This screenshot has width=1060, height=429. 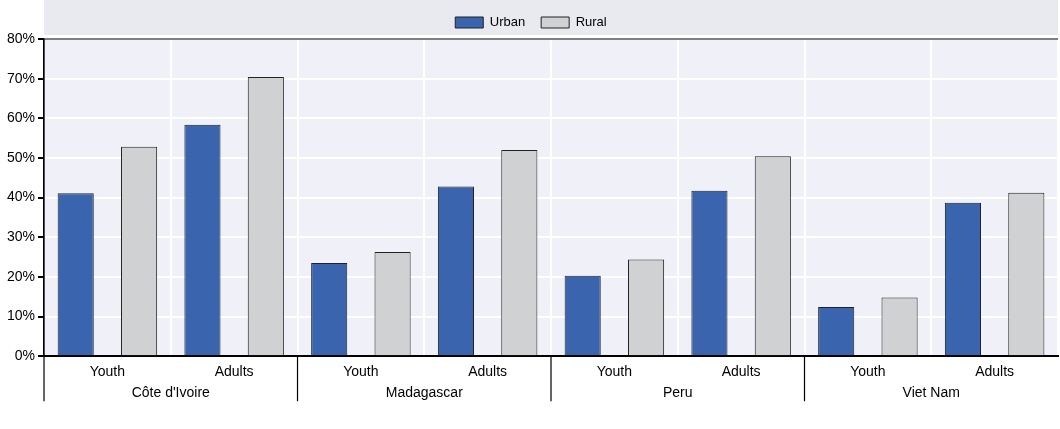 I want to click on legend-label: Urban, so click(x=507, y=22).